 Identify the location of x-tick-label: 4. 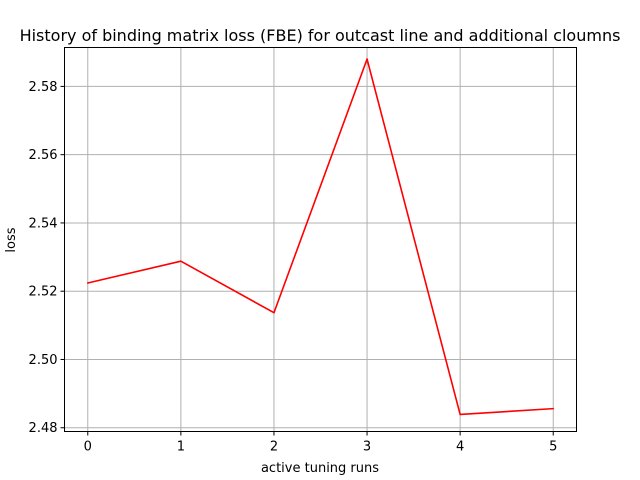
(460, 447).